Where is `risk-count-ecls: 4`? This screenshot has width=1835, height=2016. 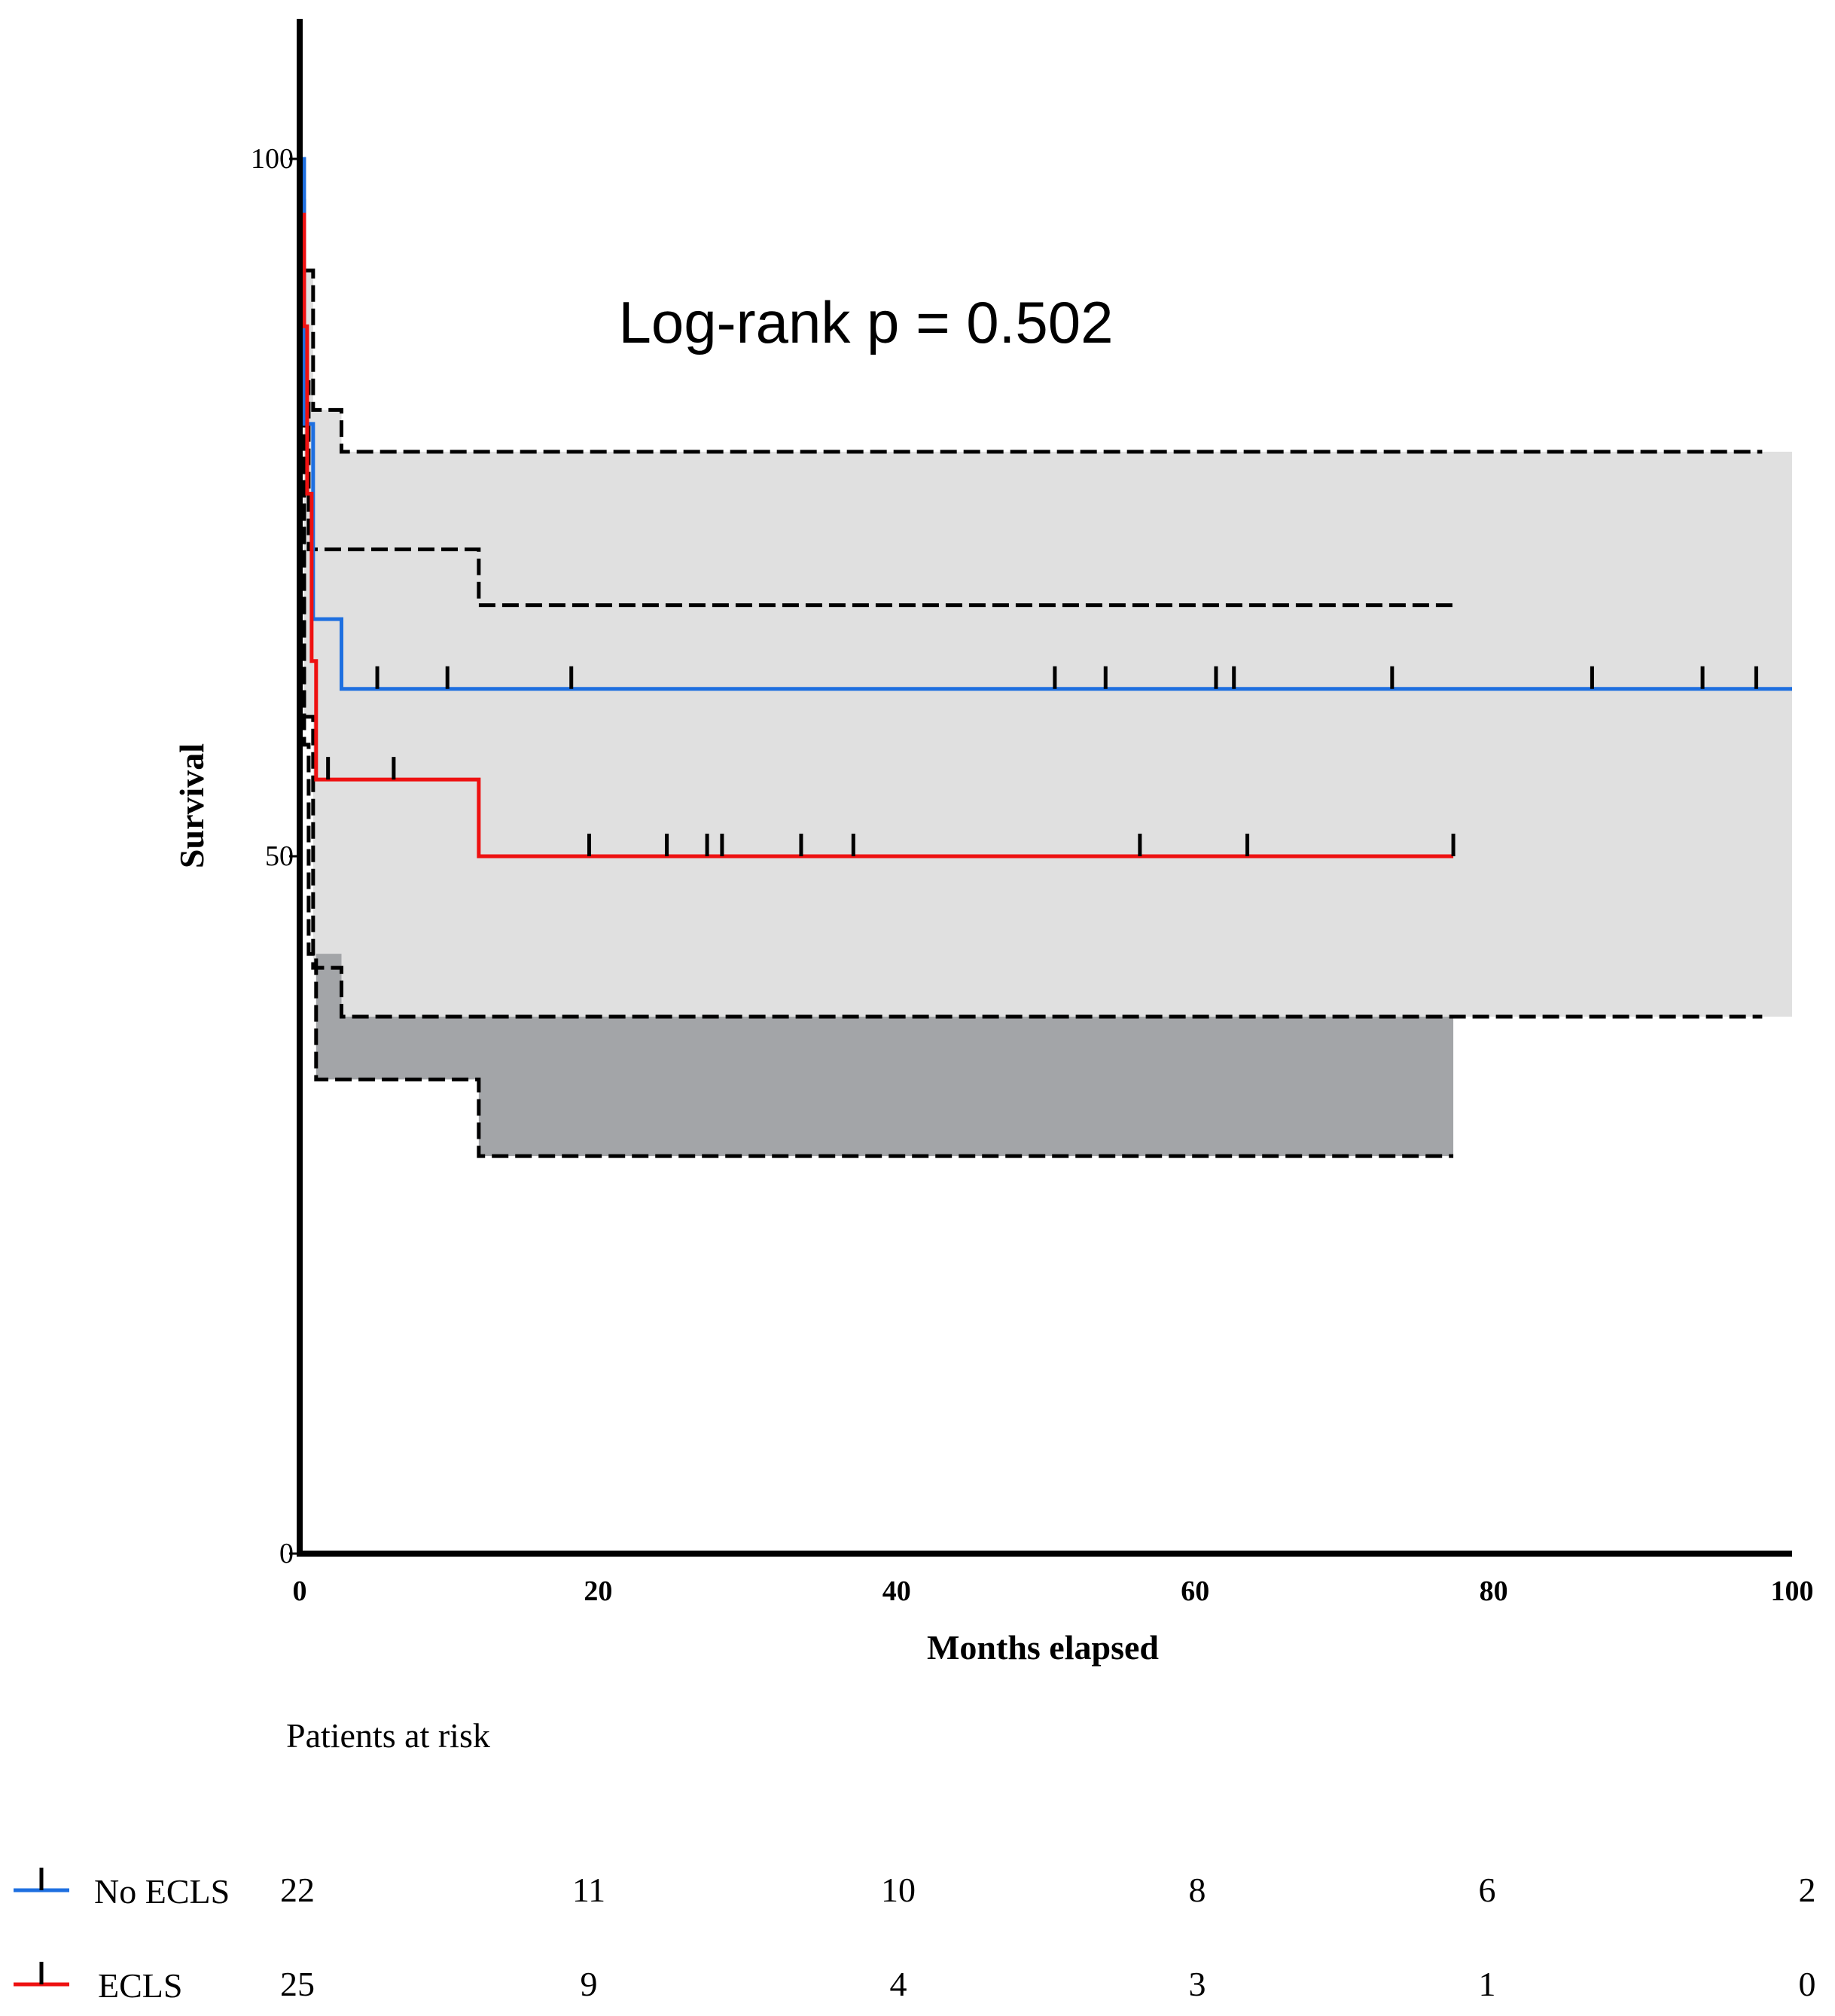 risk-count-ecls: 4 is located at coordinates (898, 1984).